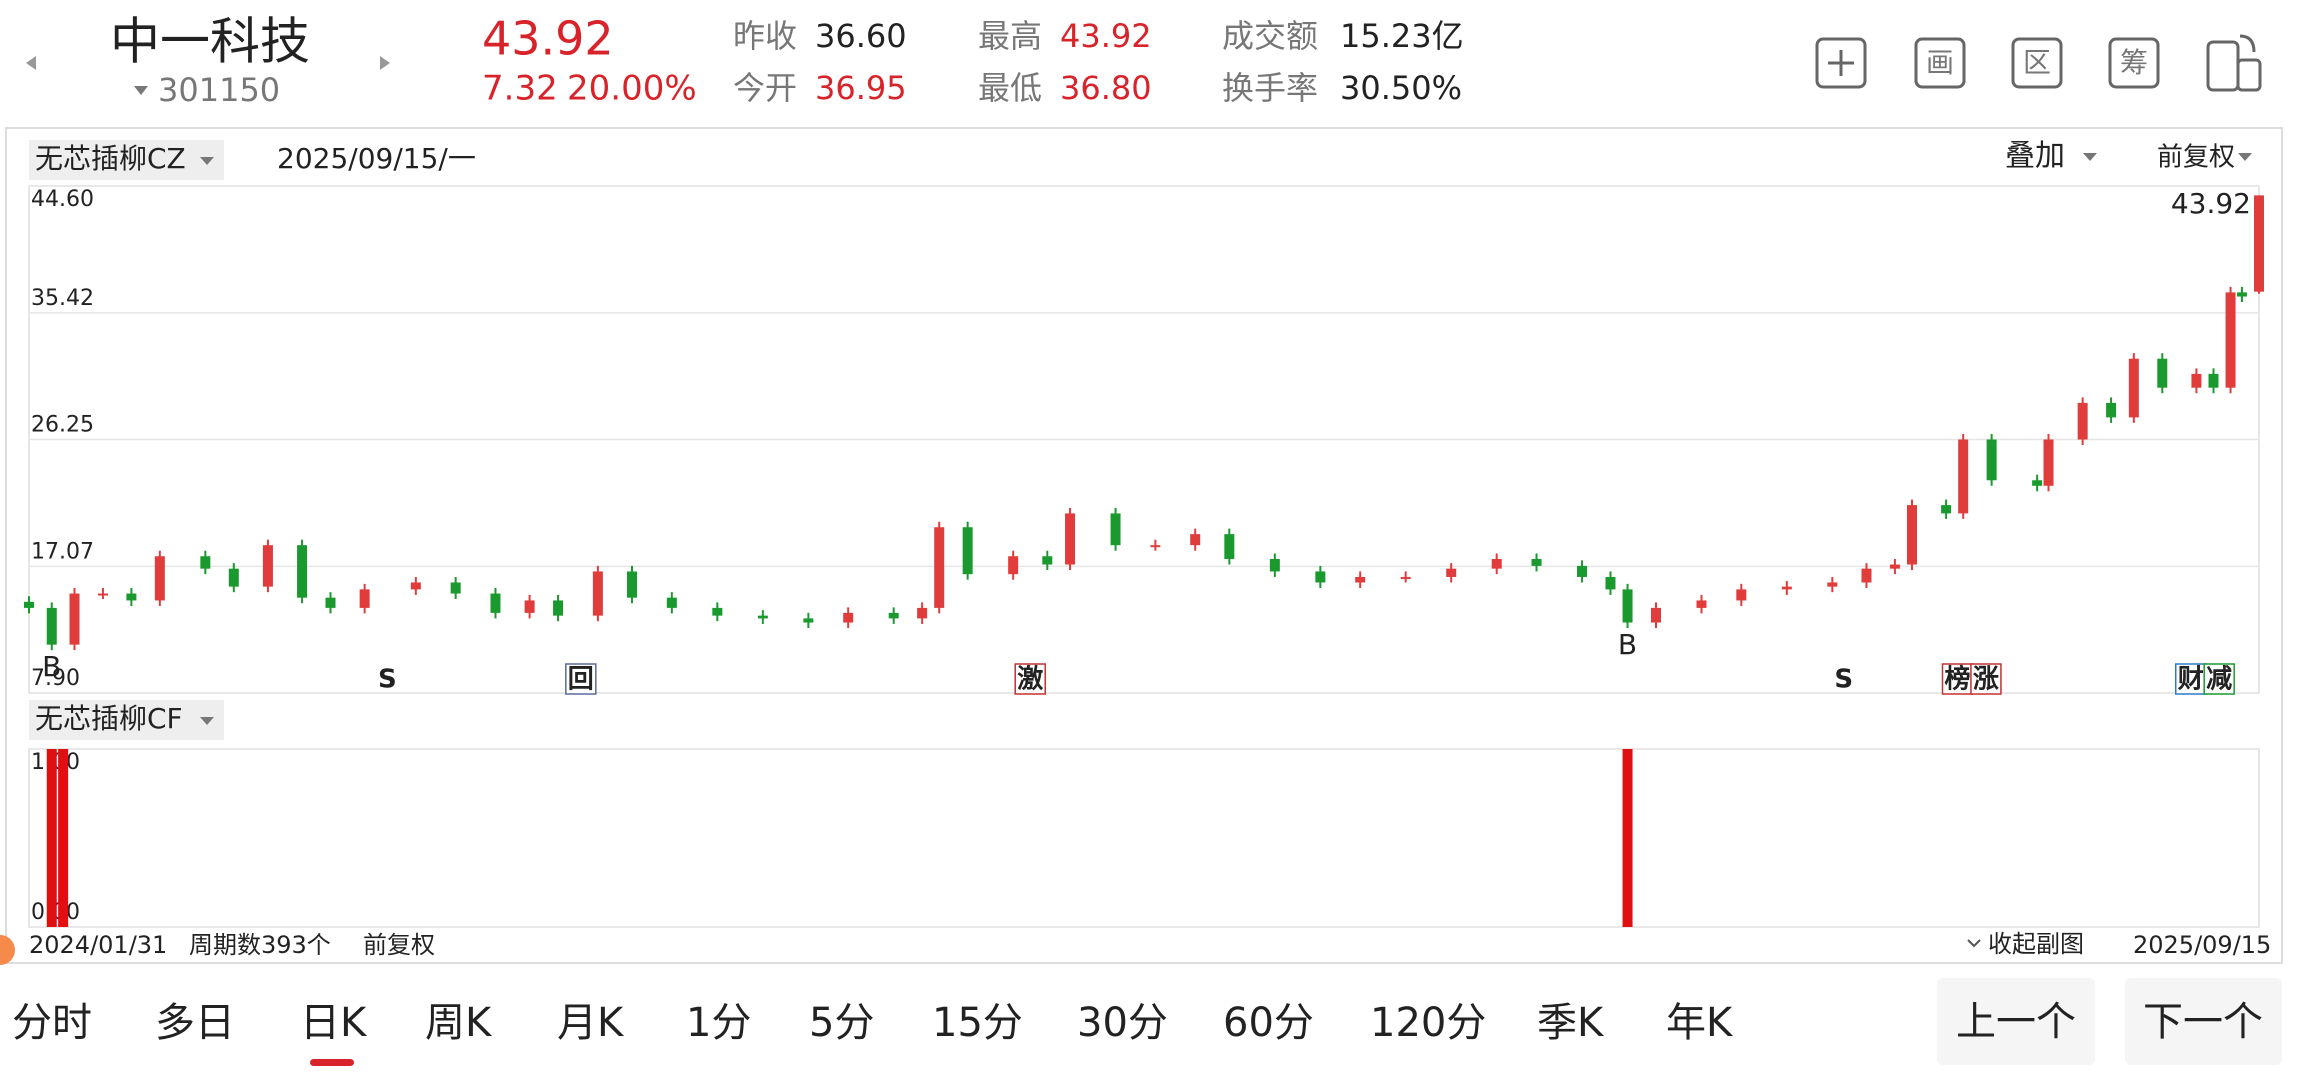  Describe the element at coordinates (385, 63) in the screenshot. I see `next-arrow` at that location.